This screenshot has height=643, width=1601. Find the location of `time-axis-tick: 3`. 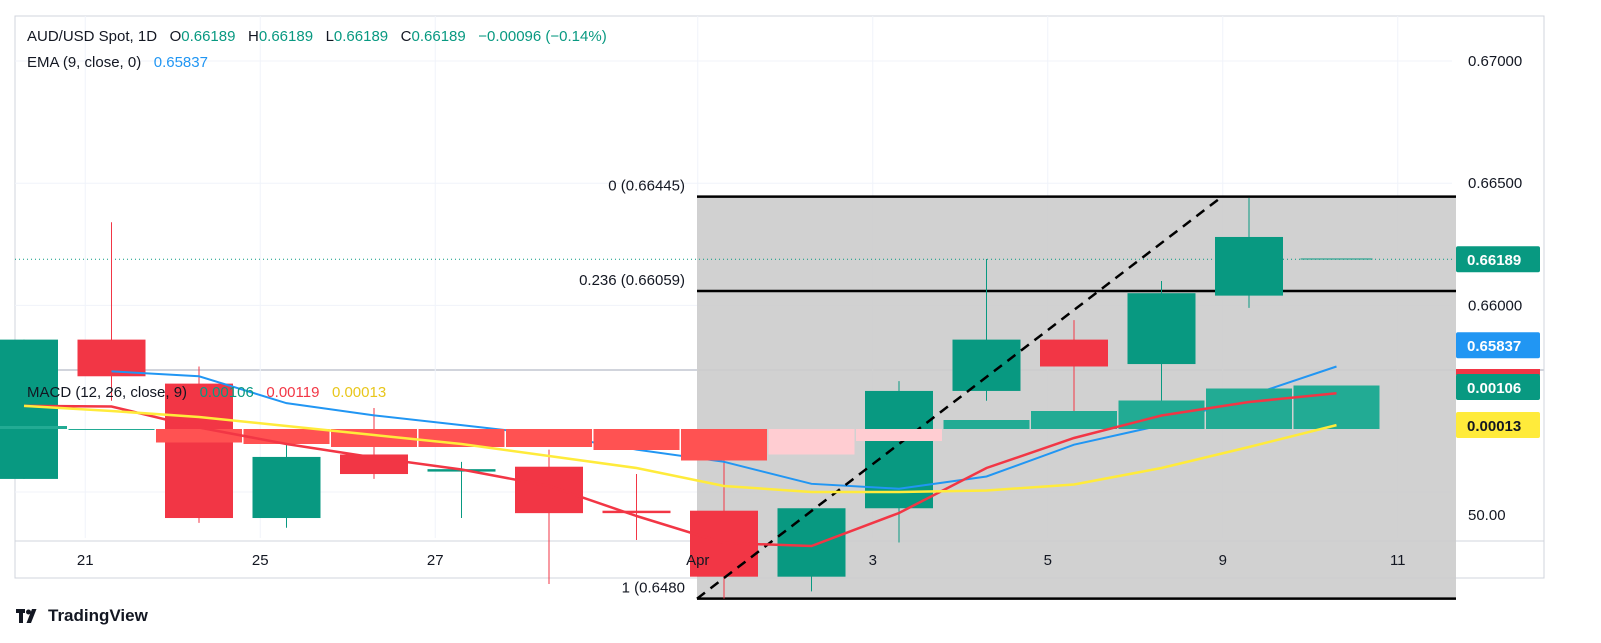

time-axis-tick: 3 is located at coordinates (873, 560).